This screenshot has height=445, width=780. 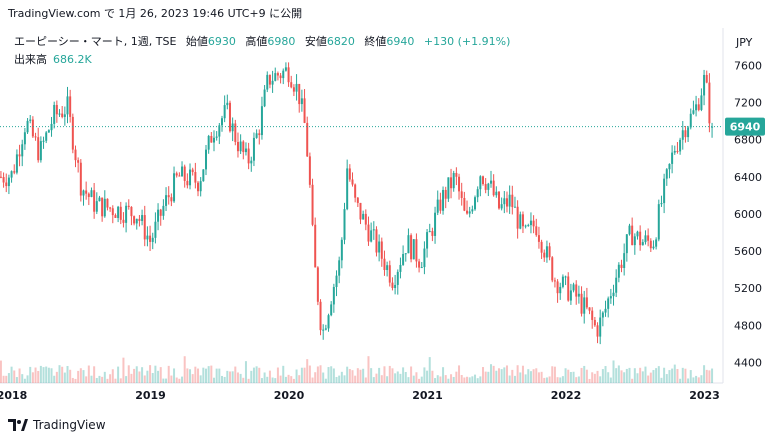 I want to click on y-tick-label: 7600, so click(x=748, y=65).